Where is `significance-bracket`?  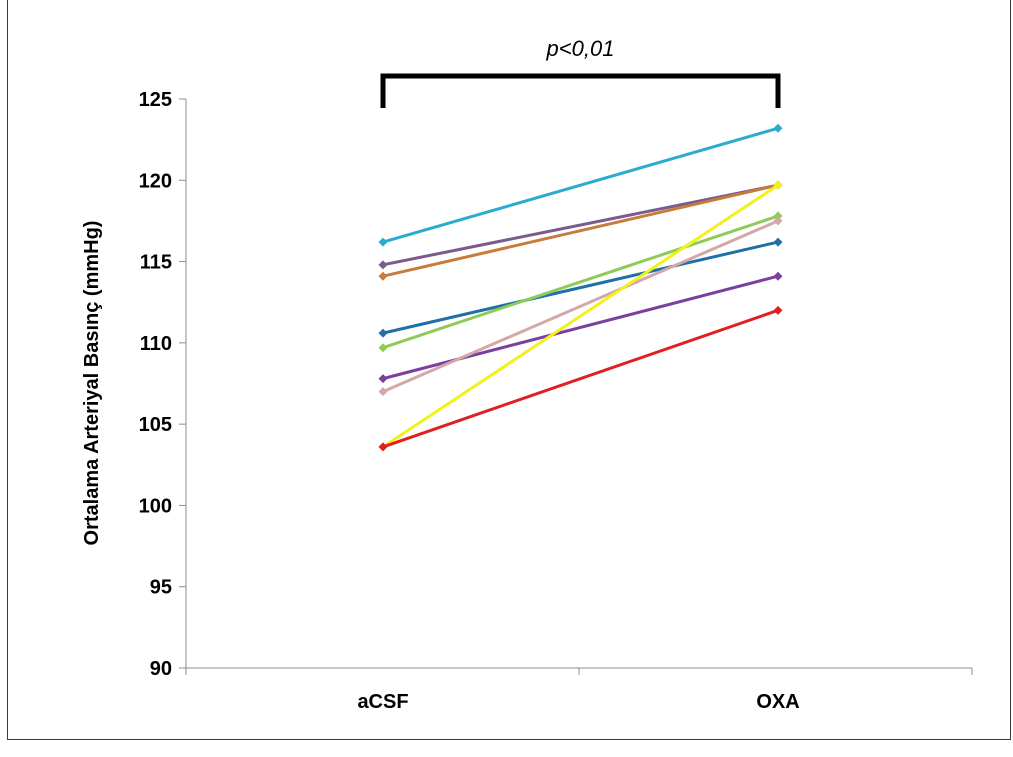
significance-bracket is located at coordinates (580, 90).